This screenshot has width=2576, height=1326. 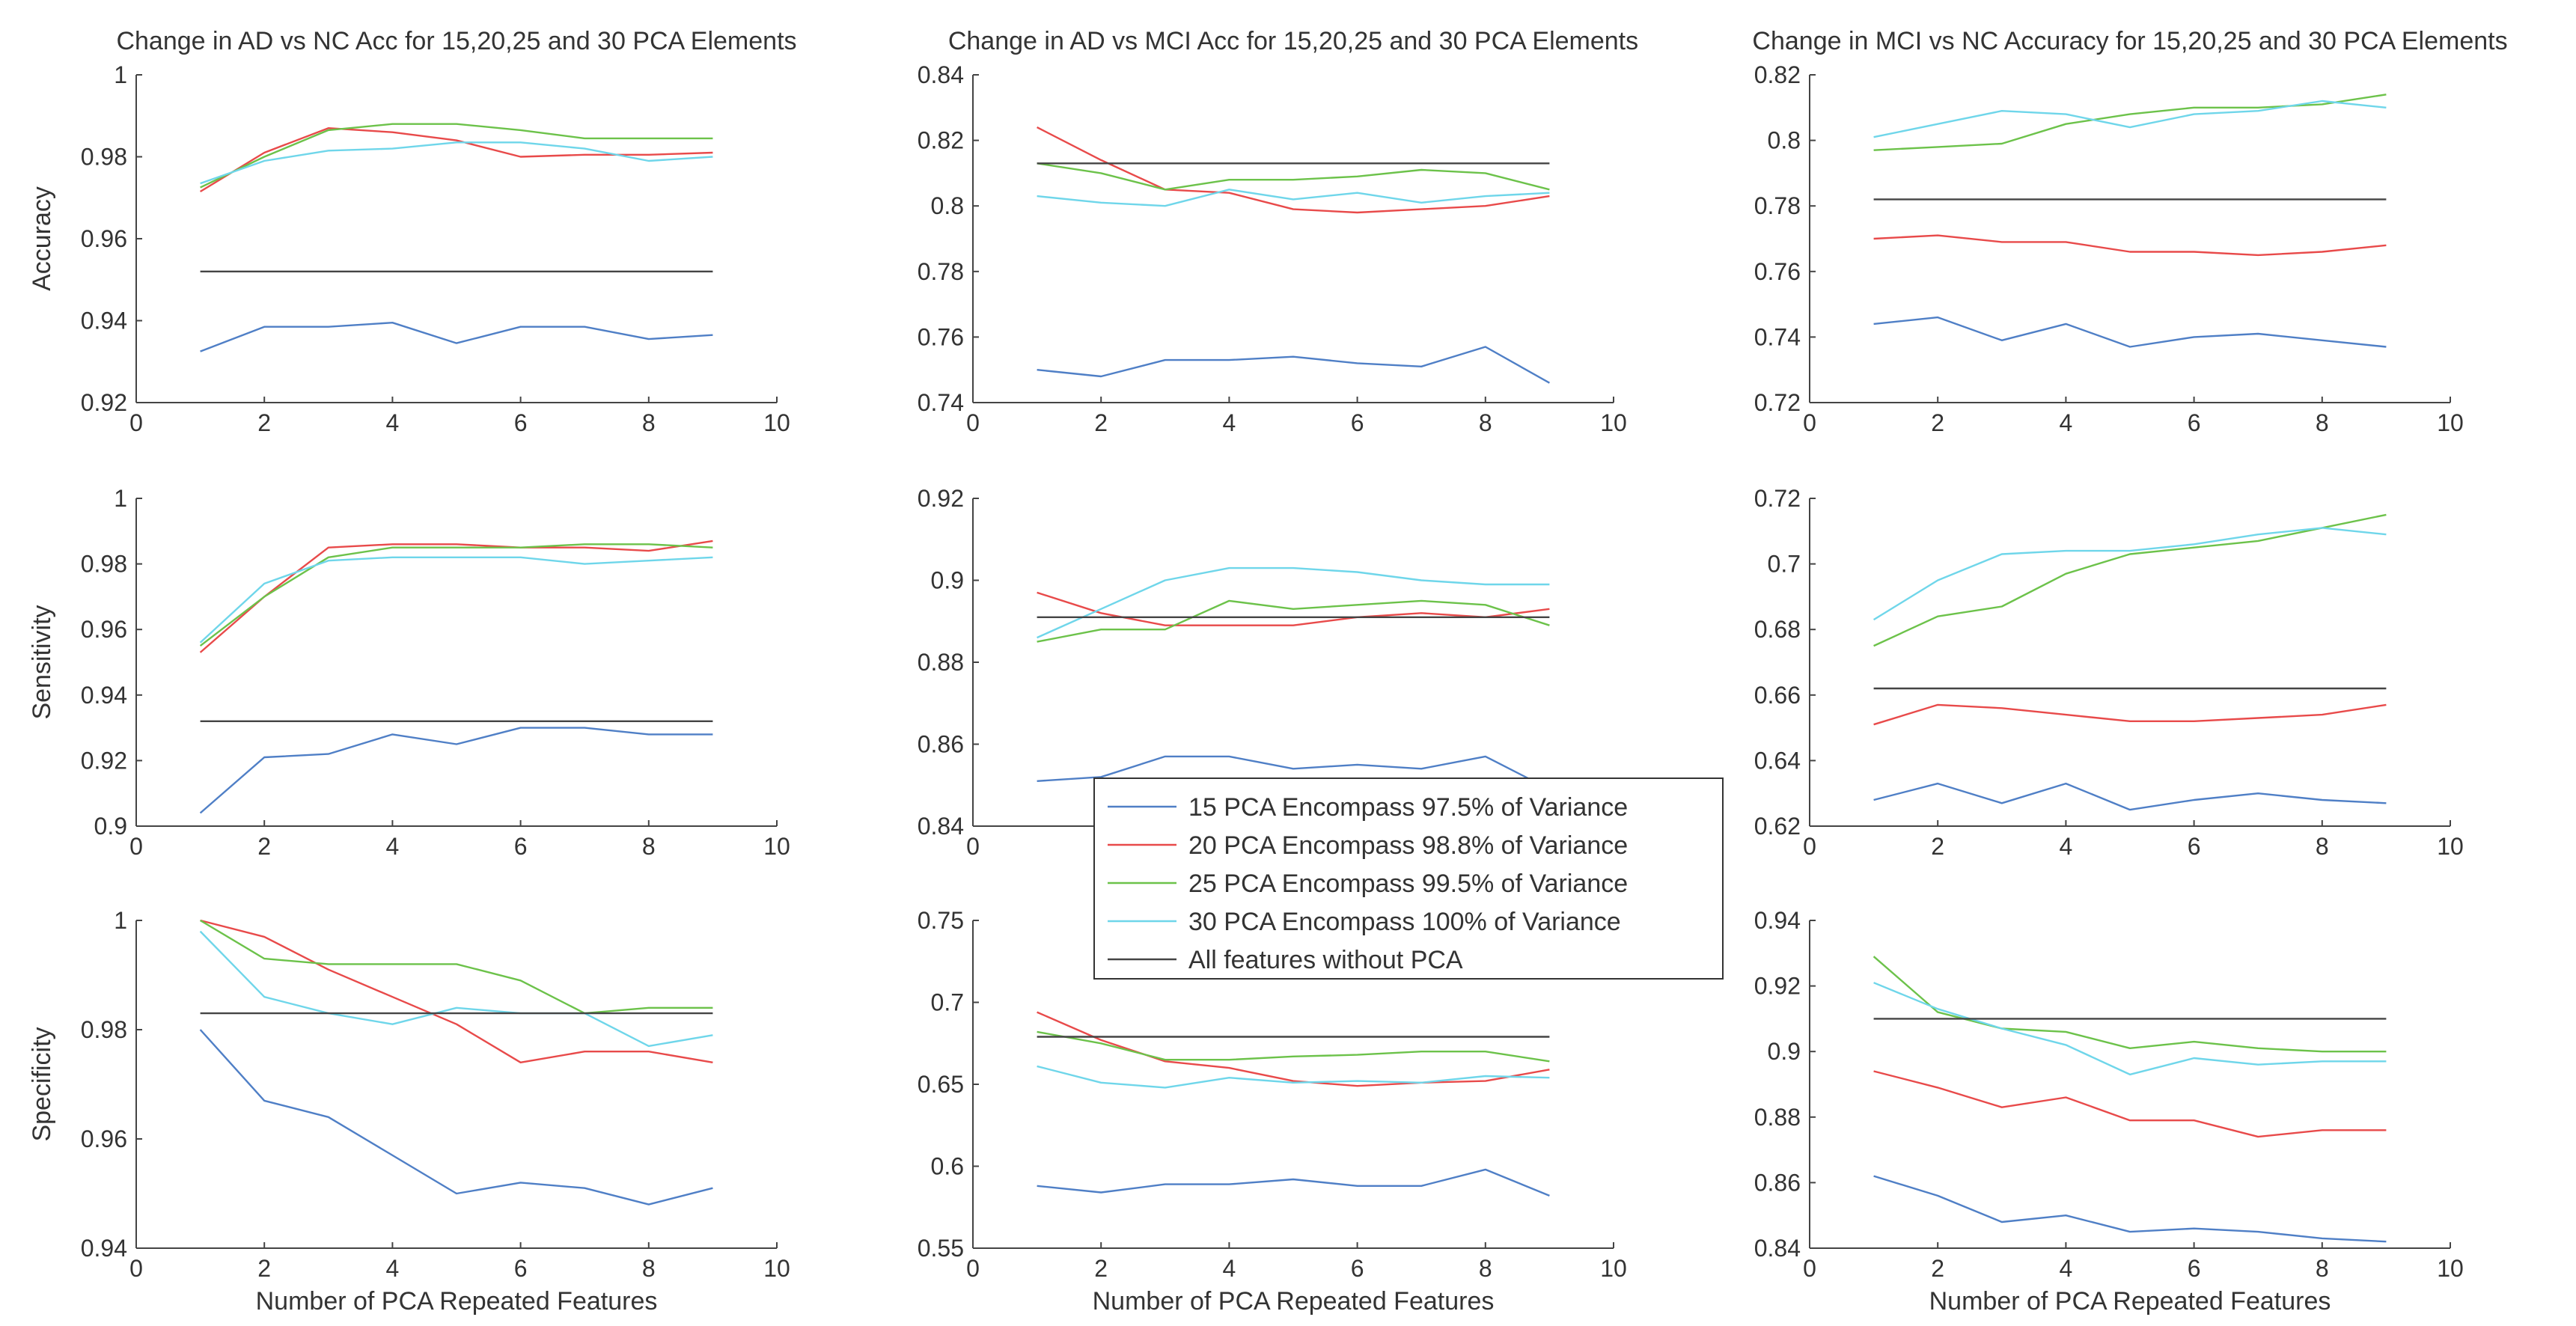 What do you see at coordinates (948, 1002) in the screenshot?
I see `y-tick-label: 0.7` at bounding box center [948, 1002].